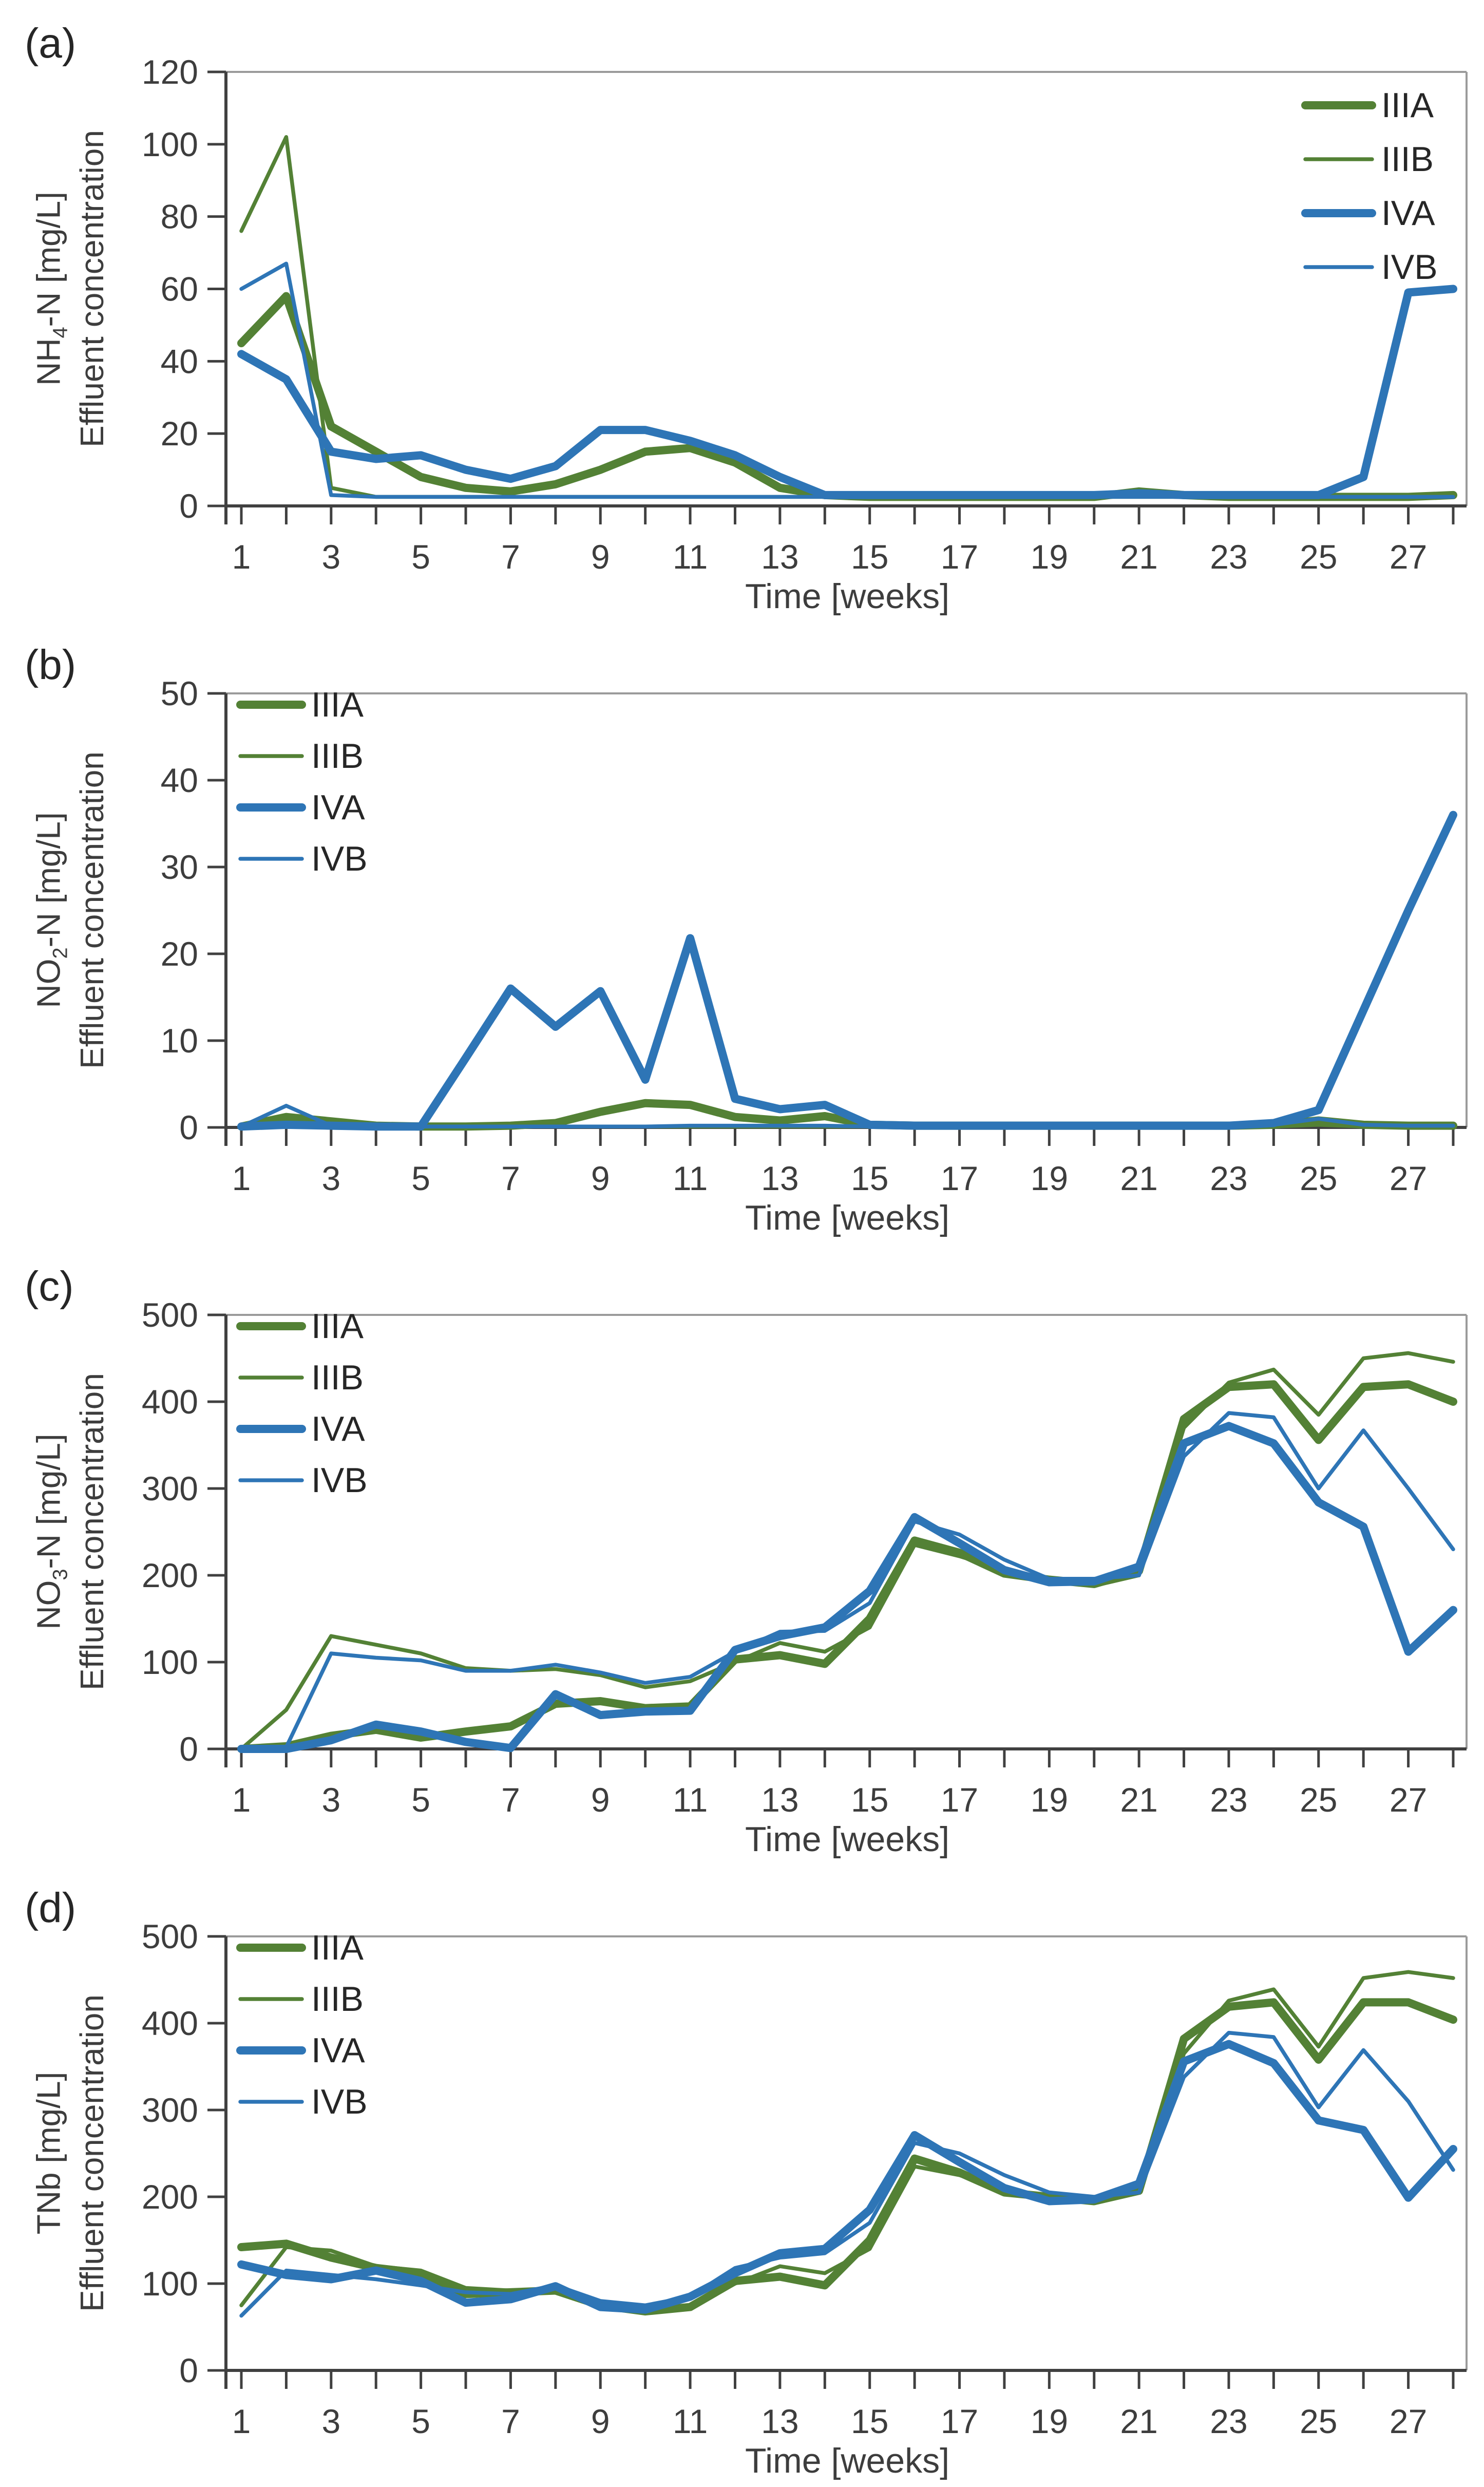 The height and width of the screenshot is (2487, 1484). Describe the element at coordinates (847, 1839) in the screenshot. I see `x-axis-label-c: Time [weeks]` at that location.